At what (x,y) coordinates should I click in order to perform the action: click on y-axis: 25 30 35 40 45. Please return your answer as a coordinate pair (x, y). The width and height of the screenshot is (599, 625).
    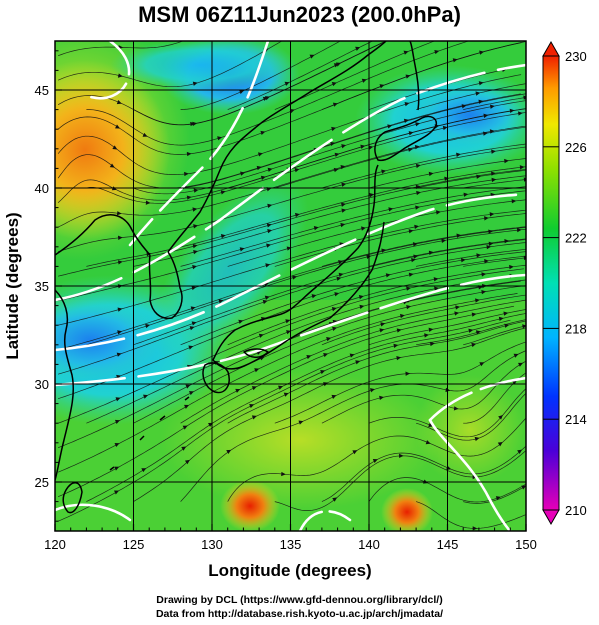
    Looking at the image, I should click on (48, 286).